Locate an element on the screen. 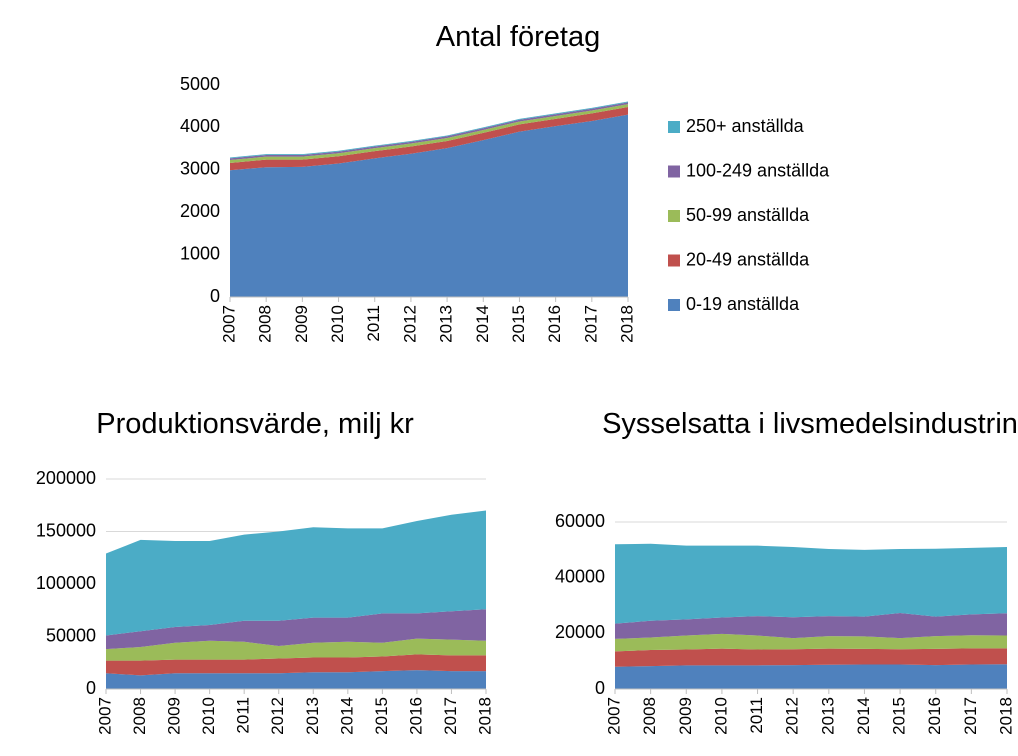  legend-label: 0-19 anställda is located at coordinates (743, 304).